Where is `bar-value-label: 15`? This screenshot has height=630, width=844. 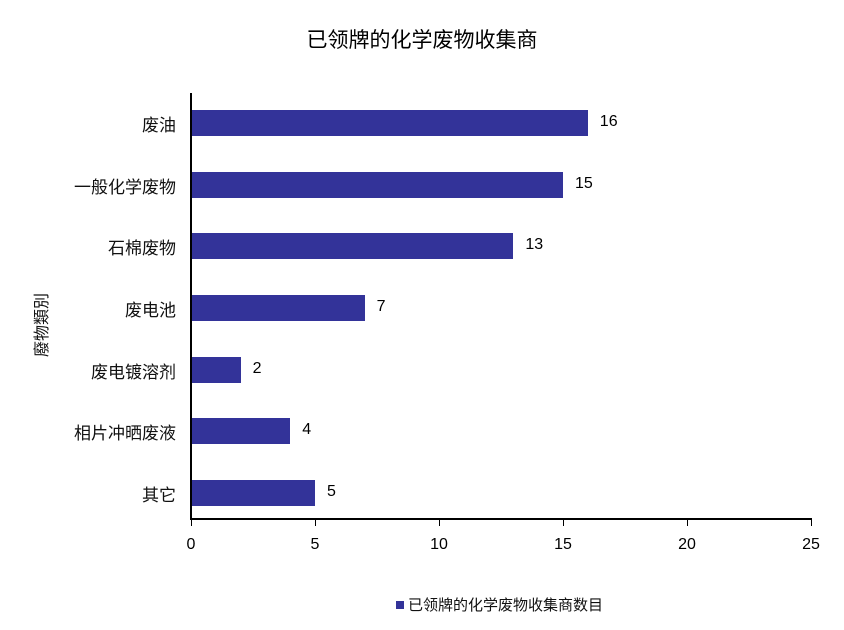
bar-value-label: 15 is located at coordinates (584, 183).